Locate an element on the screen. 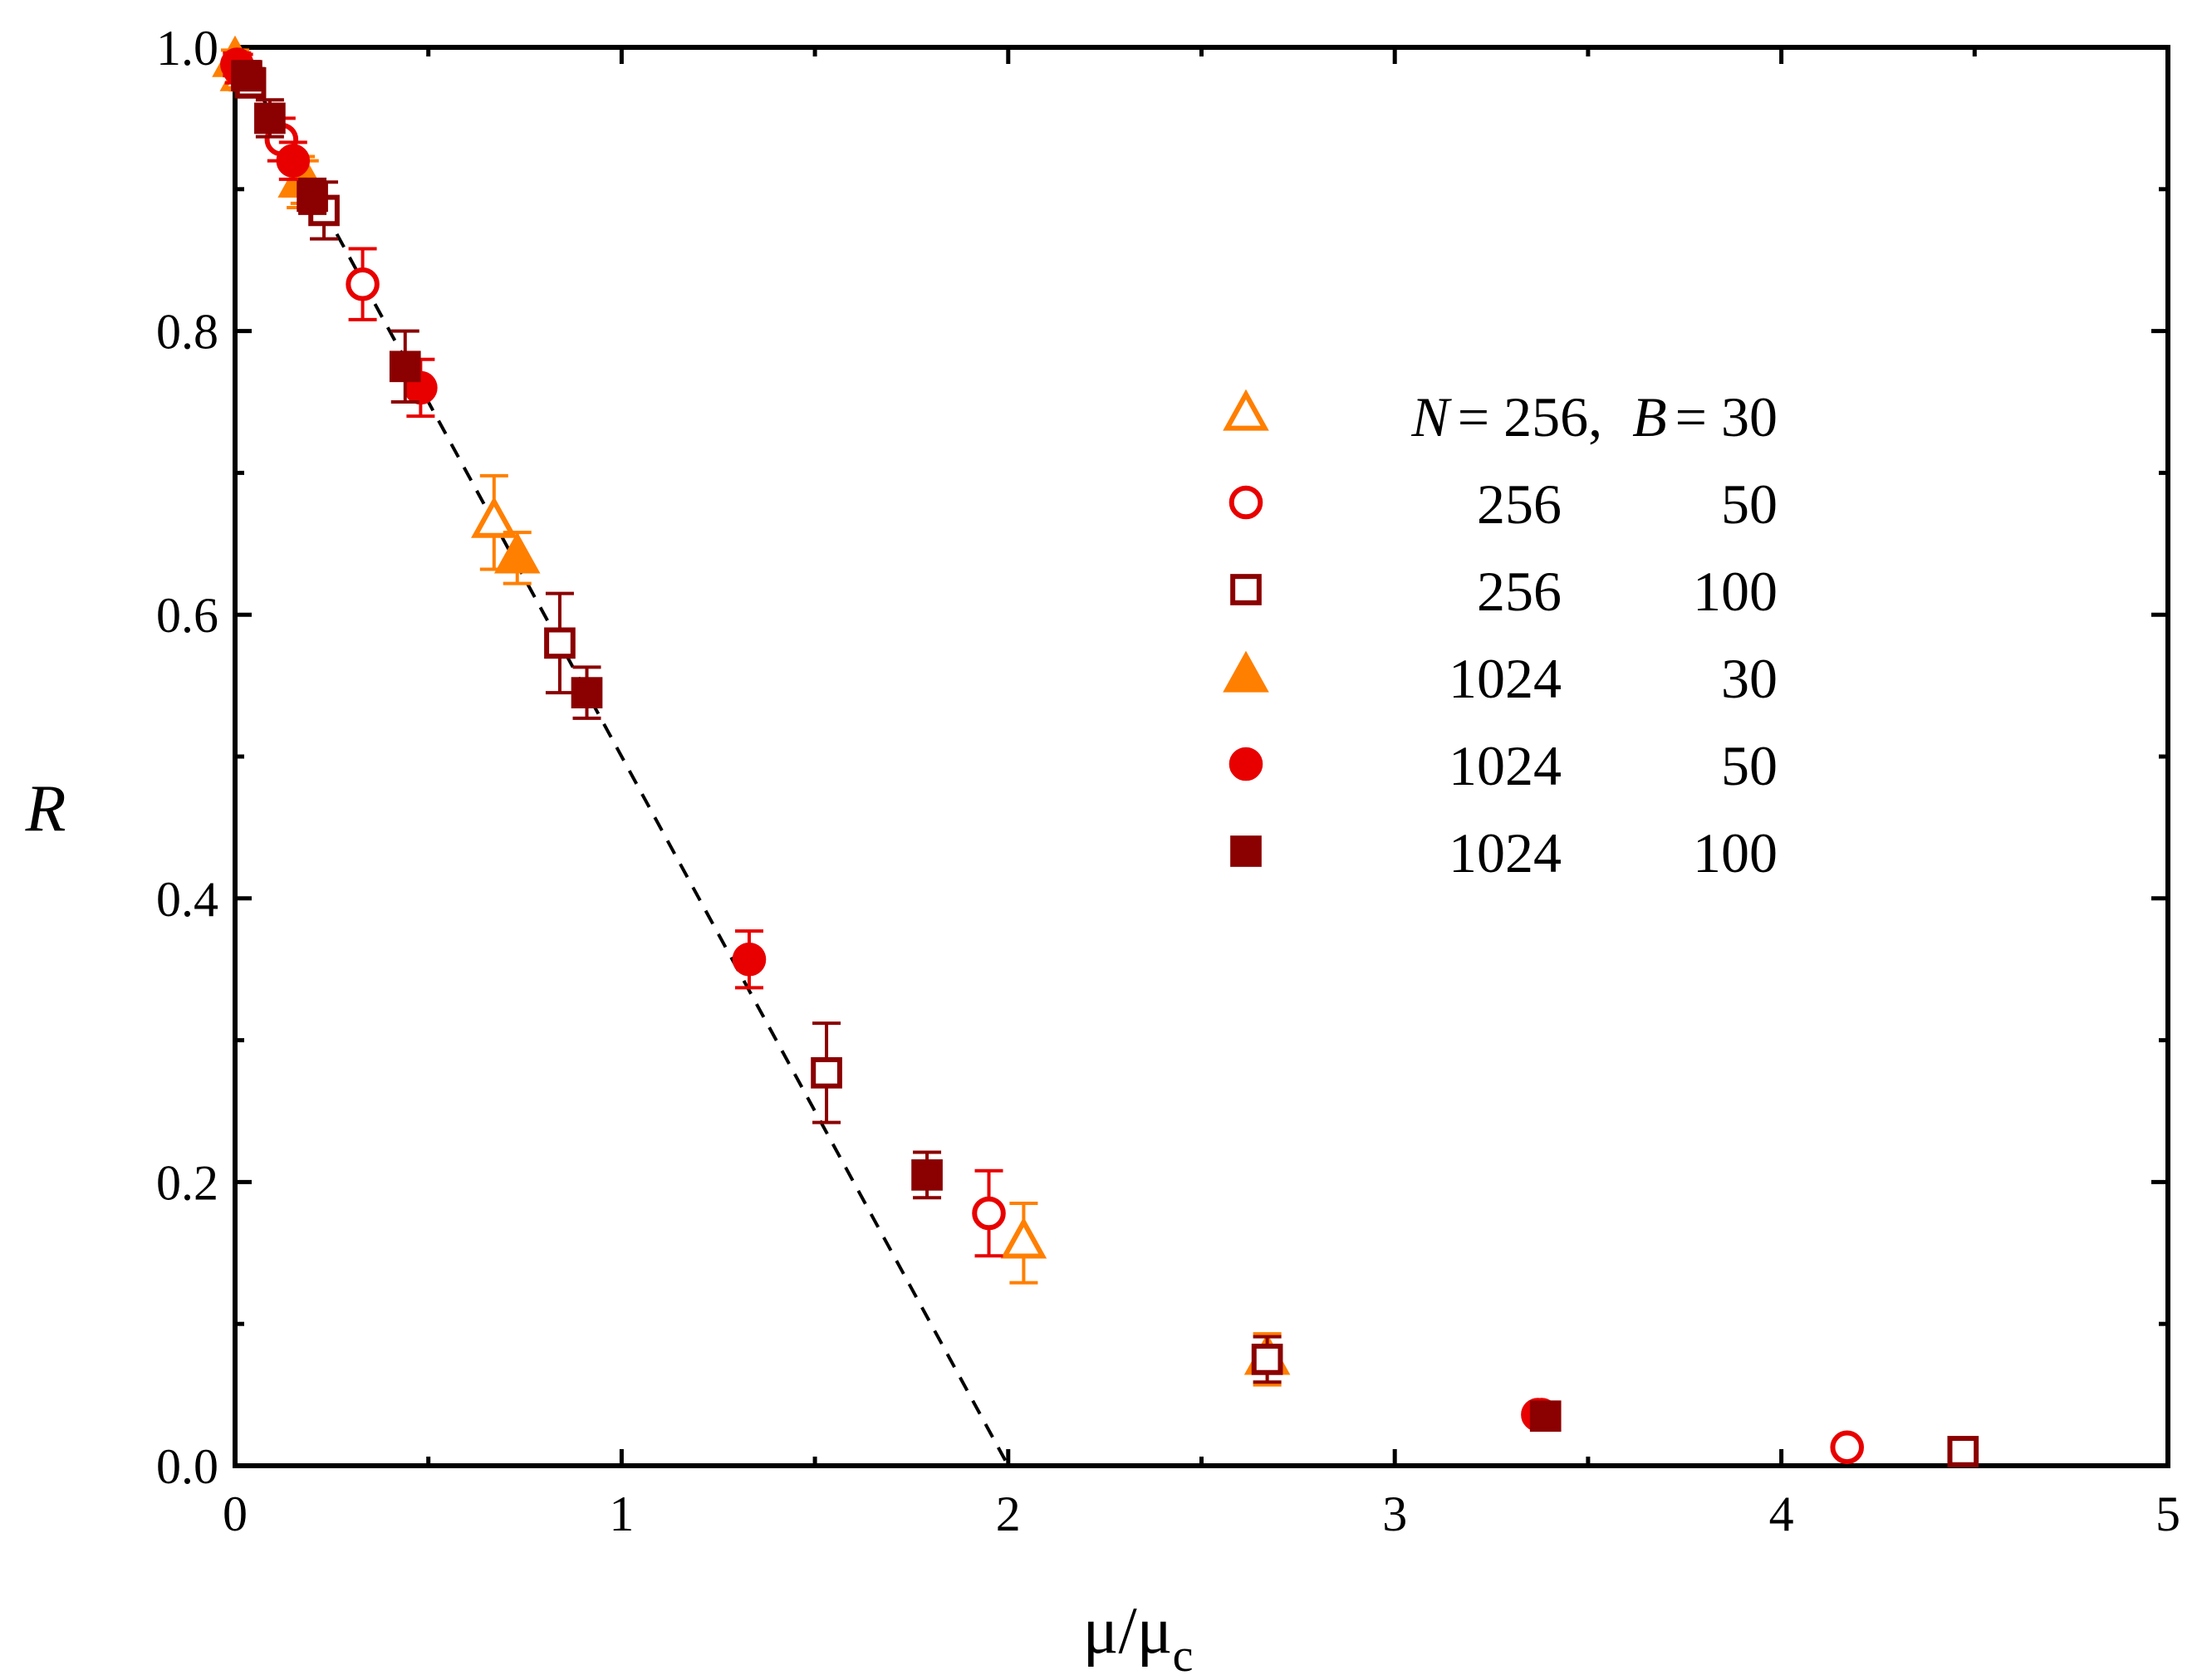 Image resolution: width=2197 pixels, height=1680 pixels. x-tick-label: 1 is located at coordinates (621, 1514).